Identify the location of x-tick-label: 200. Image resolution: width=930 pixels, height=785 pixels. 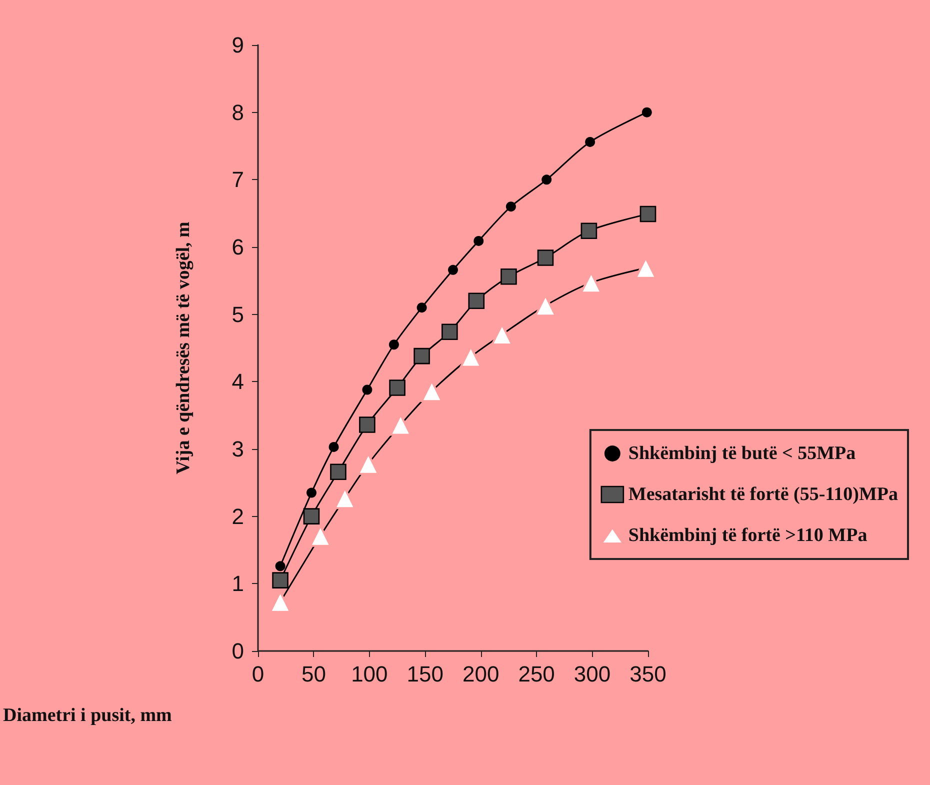
(481, 674).